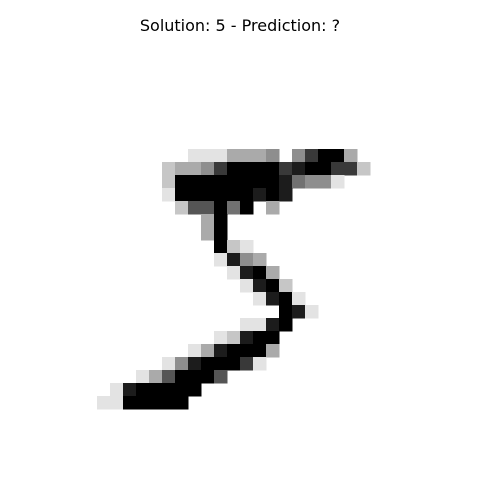  Describe the element at coordinates (240, 25) in the screenshot. I see `figure-title: Solution: 5 - Prediction: ?` at that location.